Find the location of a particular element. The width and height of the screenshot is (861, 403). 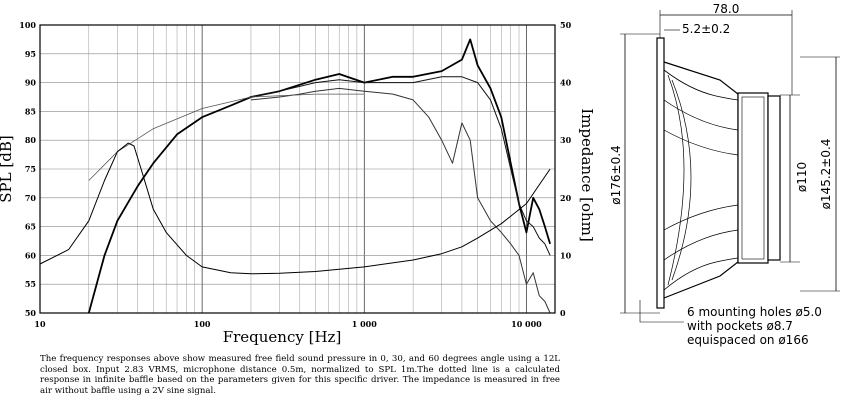

mounting-note-line-3: equispaced on ø166 is located at coordinates (748, 340).